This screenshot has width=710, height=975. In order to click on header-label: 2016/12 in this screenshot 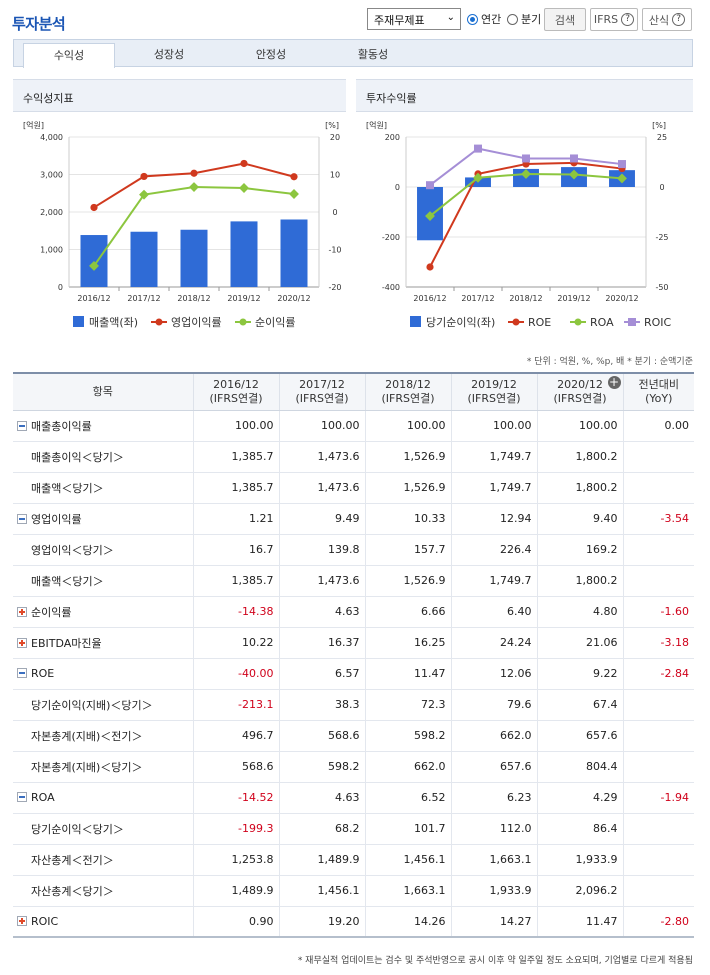, I will do `click(236, 384)`.